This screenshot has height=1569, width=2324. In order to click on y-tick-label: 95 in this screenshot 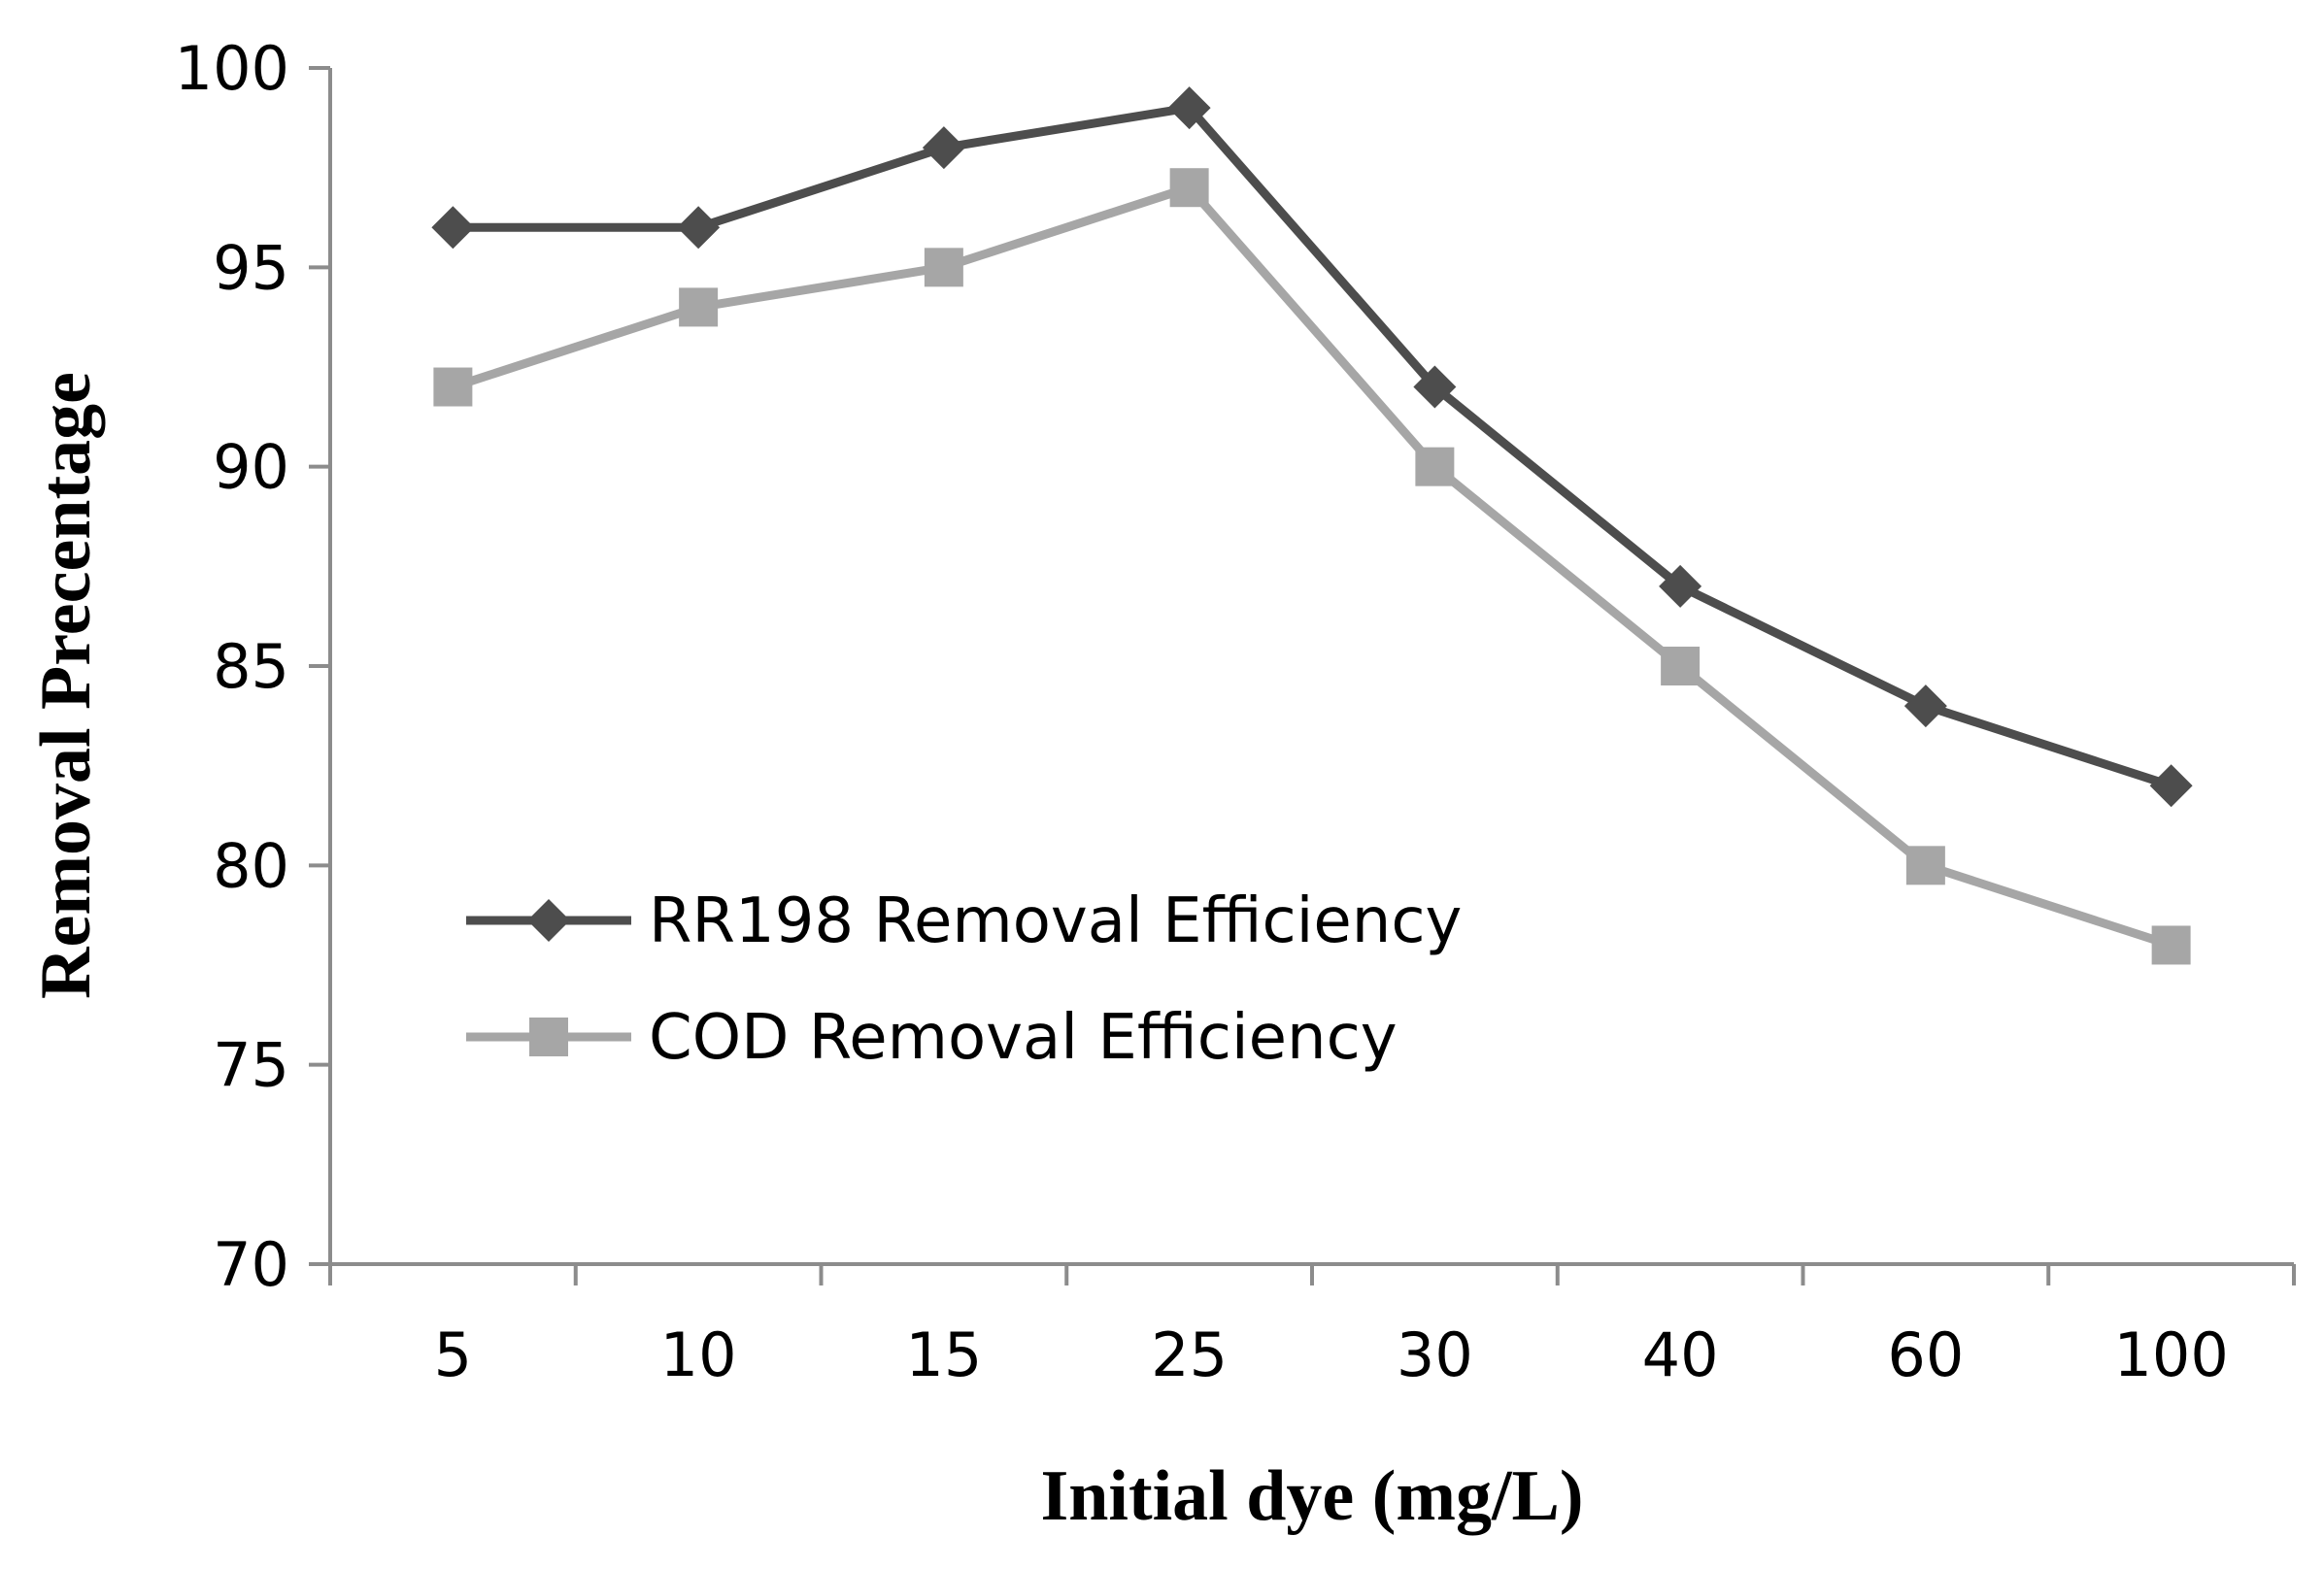, I will do `click(251, 267)`.